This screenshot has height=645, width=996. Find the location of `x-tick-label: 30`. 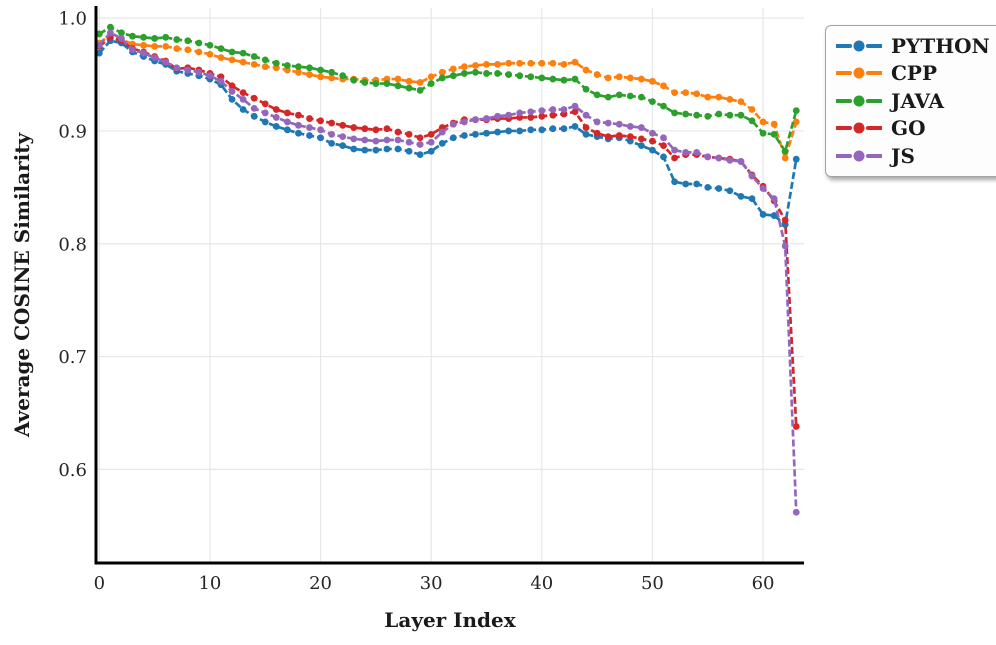

x-tick-label: 30 is located at coordinates (431, 583).